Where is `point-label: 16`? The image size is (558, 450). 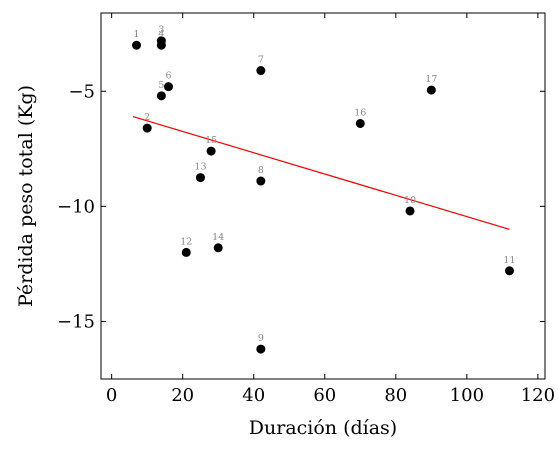 point-label: 16 is located at coordinates (360, 112).